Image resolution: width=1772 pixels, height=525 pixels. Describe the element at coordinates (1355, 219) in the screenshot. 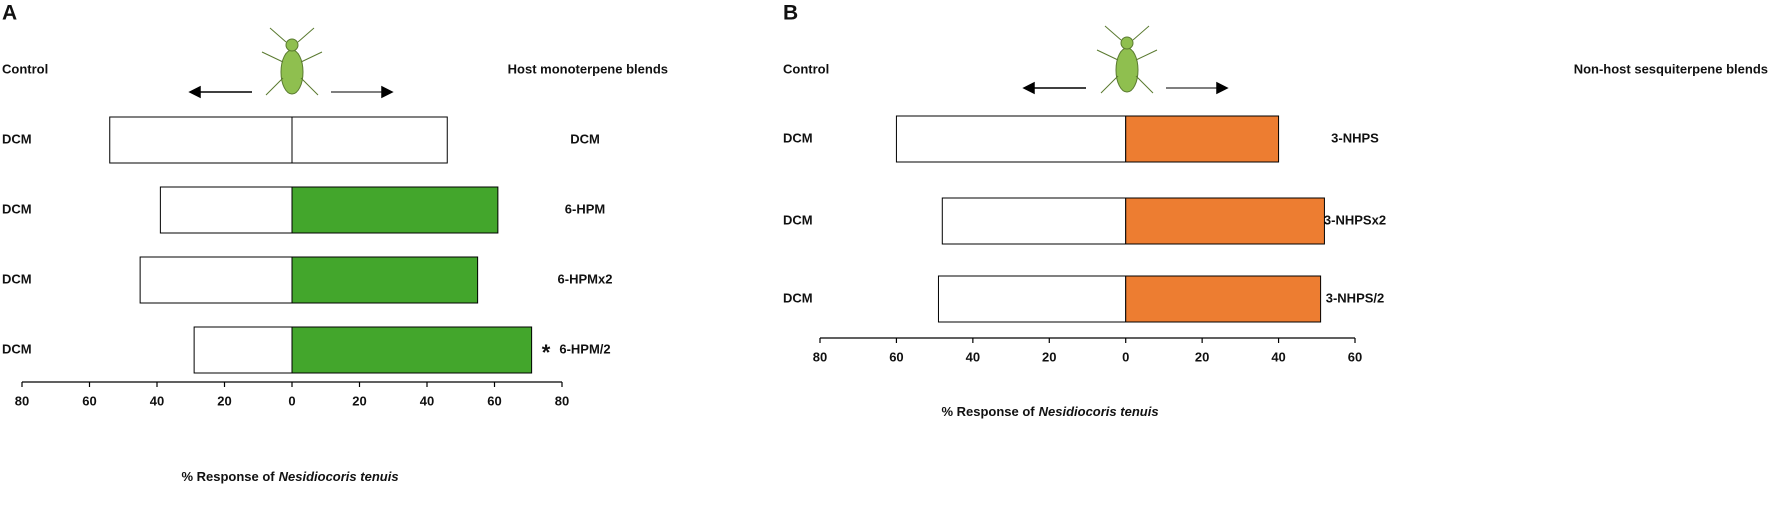

I see `right-category: 3-NHPSx2` at that location.